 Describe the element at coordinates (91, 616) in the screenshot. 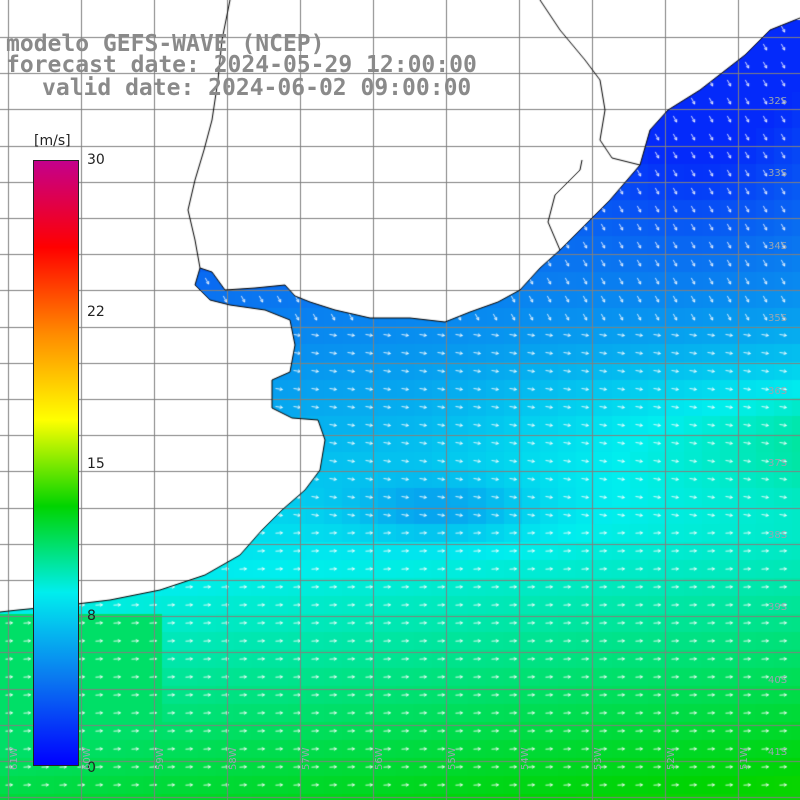

I see `colorbar-label-8: 8` at that location.